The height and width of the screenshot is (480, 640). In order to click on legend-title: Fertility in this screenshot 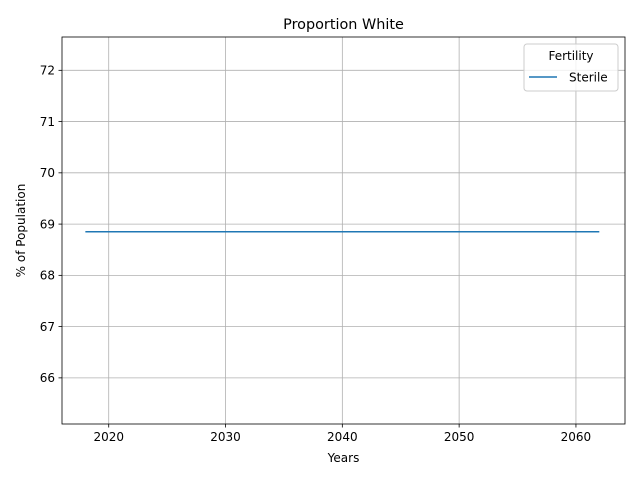, I will do `click(570, 56)`.